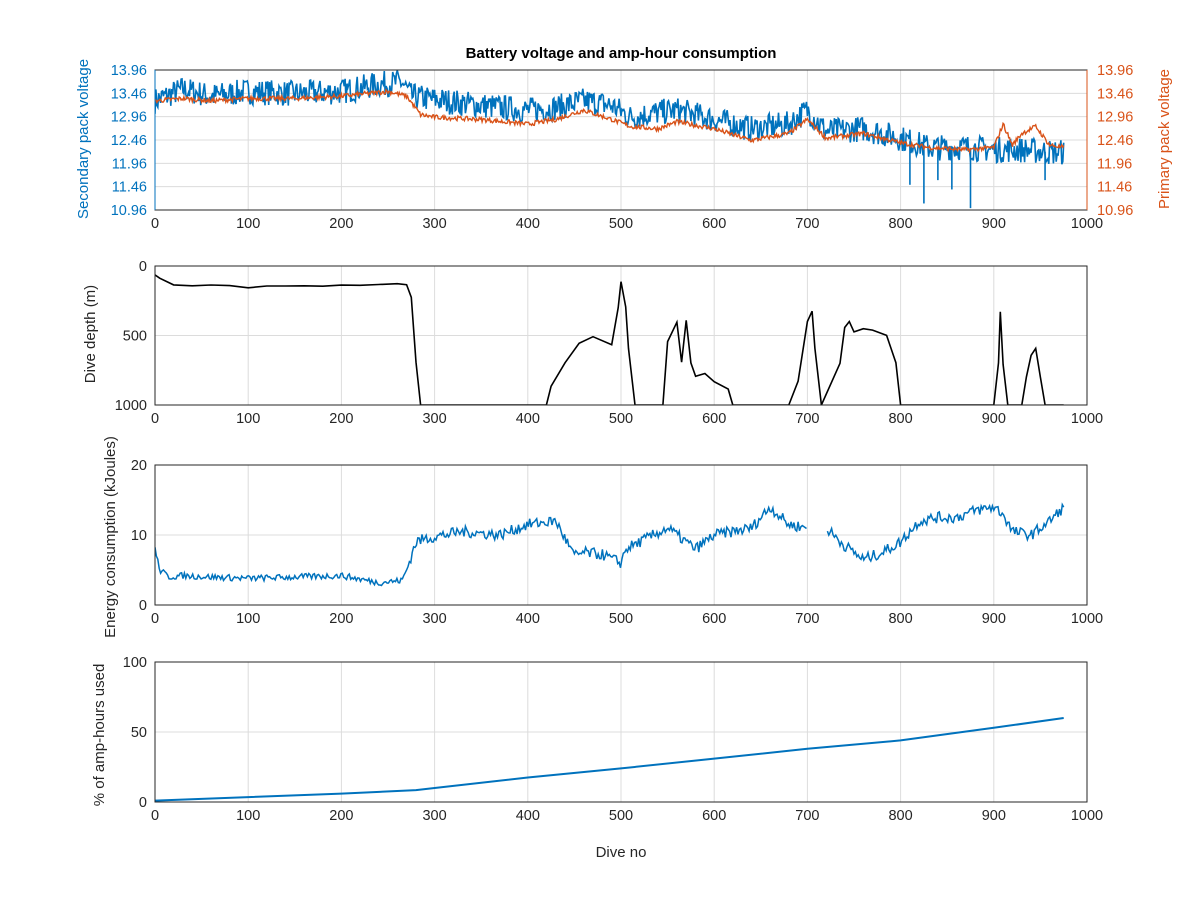 The image size is (1200, 900). Describe the element at coordinates (621, 852) in the screenshot. I see `x-axis-label-dive-no: Dive no` at that location.